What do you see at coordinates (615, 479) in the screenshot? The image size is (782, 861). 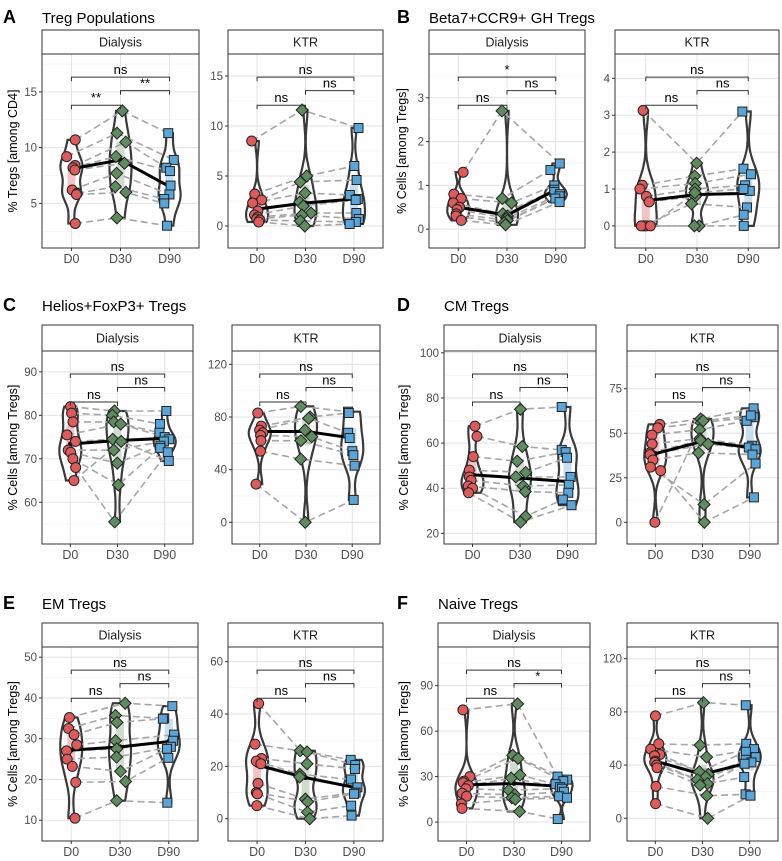 I see `y-tick-label: 25` at bounding box center [615, 479].